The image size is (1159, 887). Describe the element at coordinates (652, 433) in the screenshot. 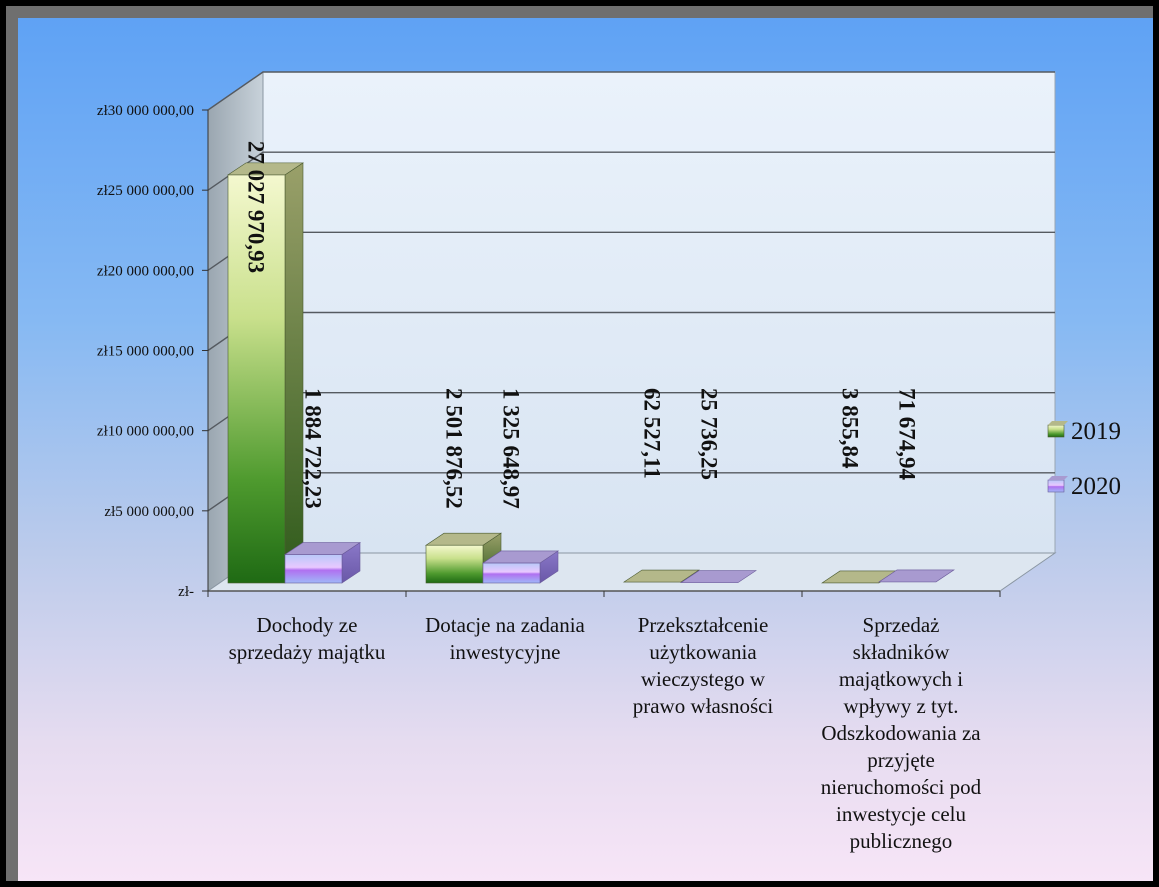

I see `data-label-2019: 62 527,11` at that location.